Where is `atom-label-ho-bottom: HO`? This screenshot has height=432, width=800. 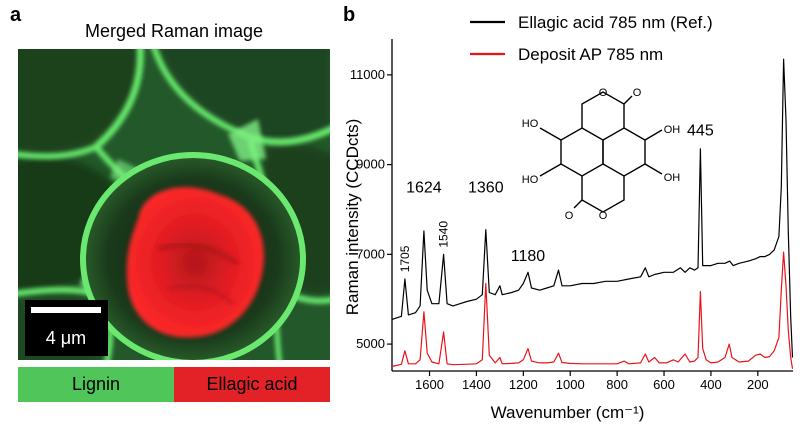 atom-label-ho-bottom: HO is located at coordinates (530, 180).